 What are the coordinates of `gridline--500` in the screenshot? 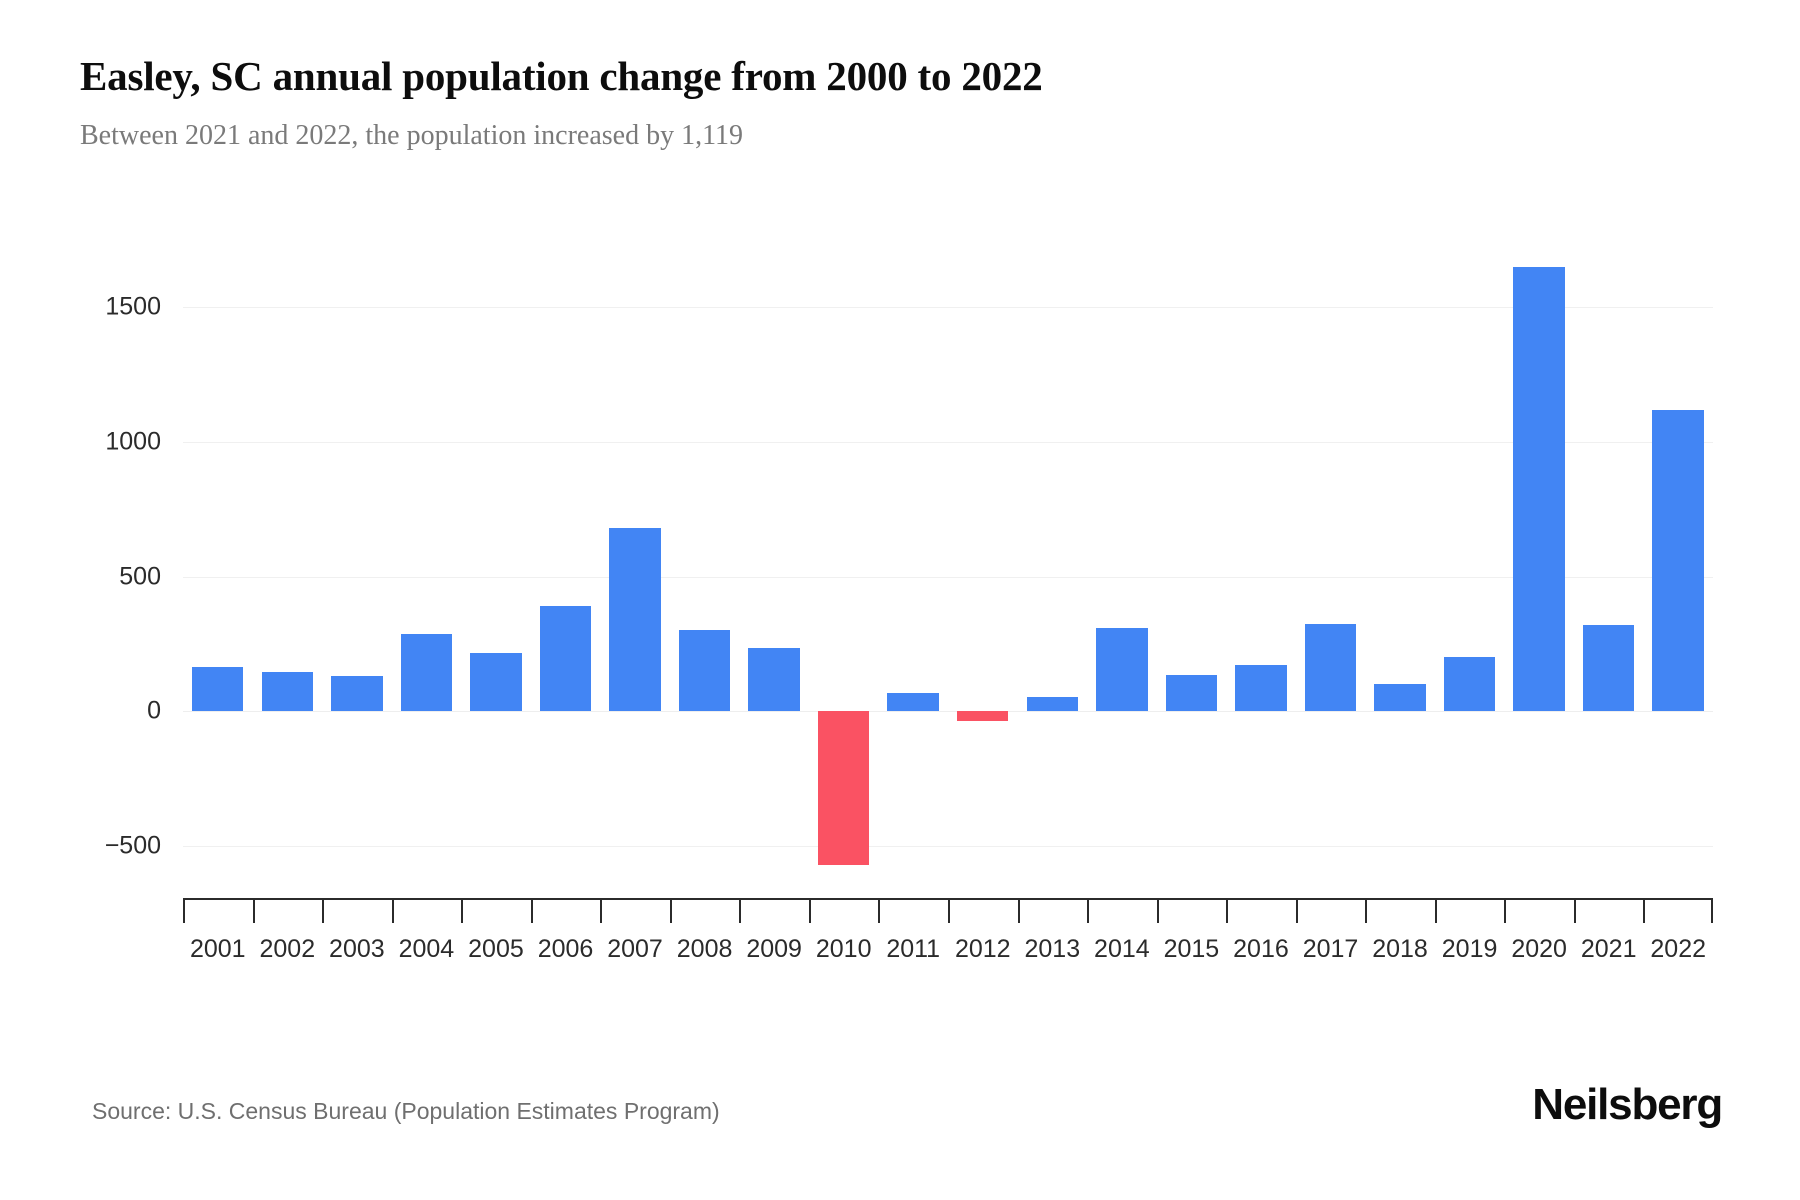 It's located at (948, 847).